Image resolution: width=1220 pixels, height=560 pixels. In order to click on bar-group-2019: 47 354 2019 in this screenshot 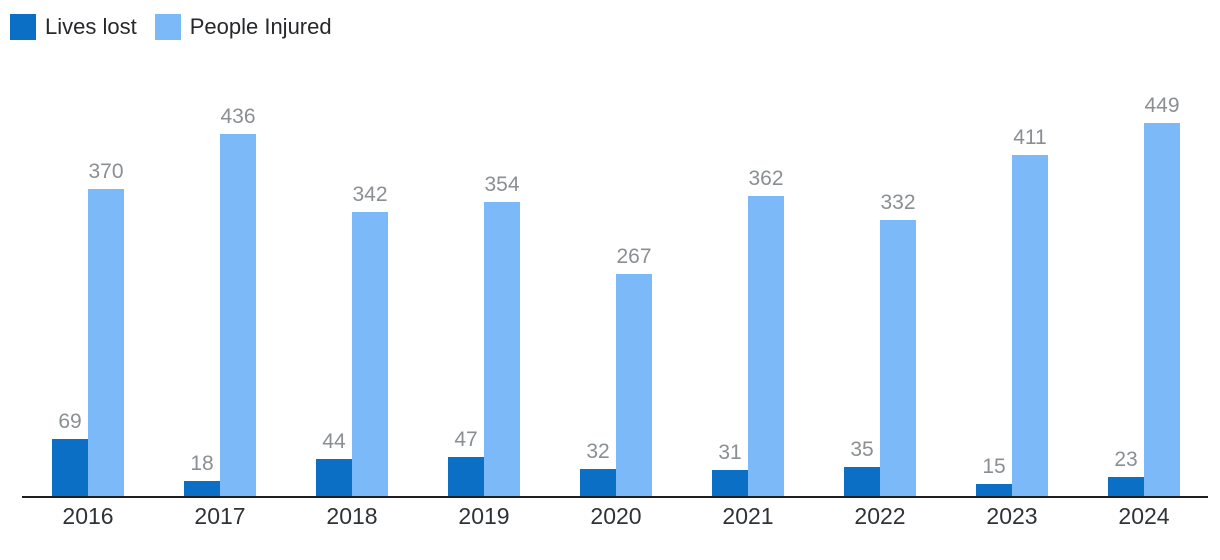, I will do `click(484, 295)`.